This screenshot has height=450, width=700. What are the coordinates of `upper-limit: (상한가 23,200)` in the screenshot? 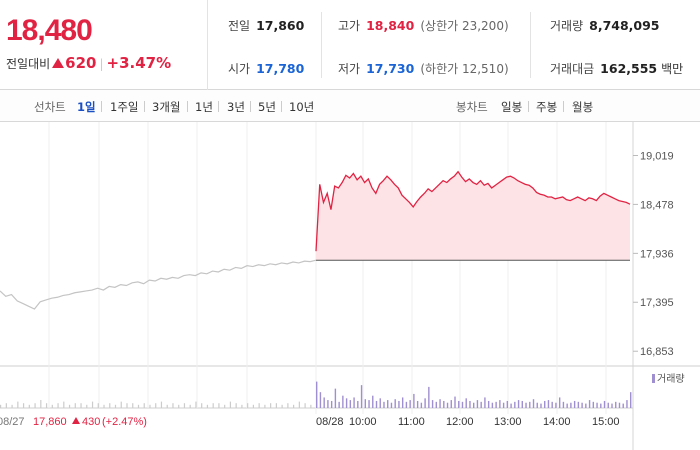 It's located at (464, 26).